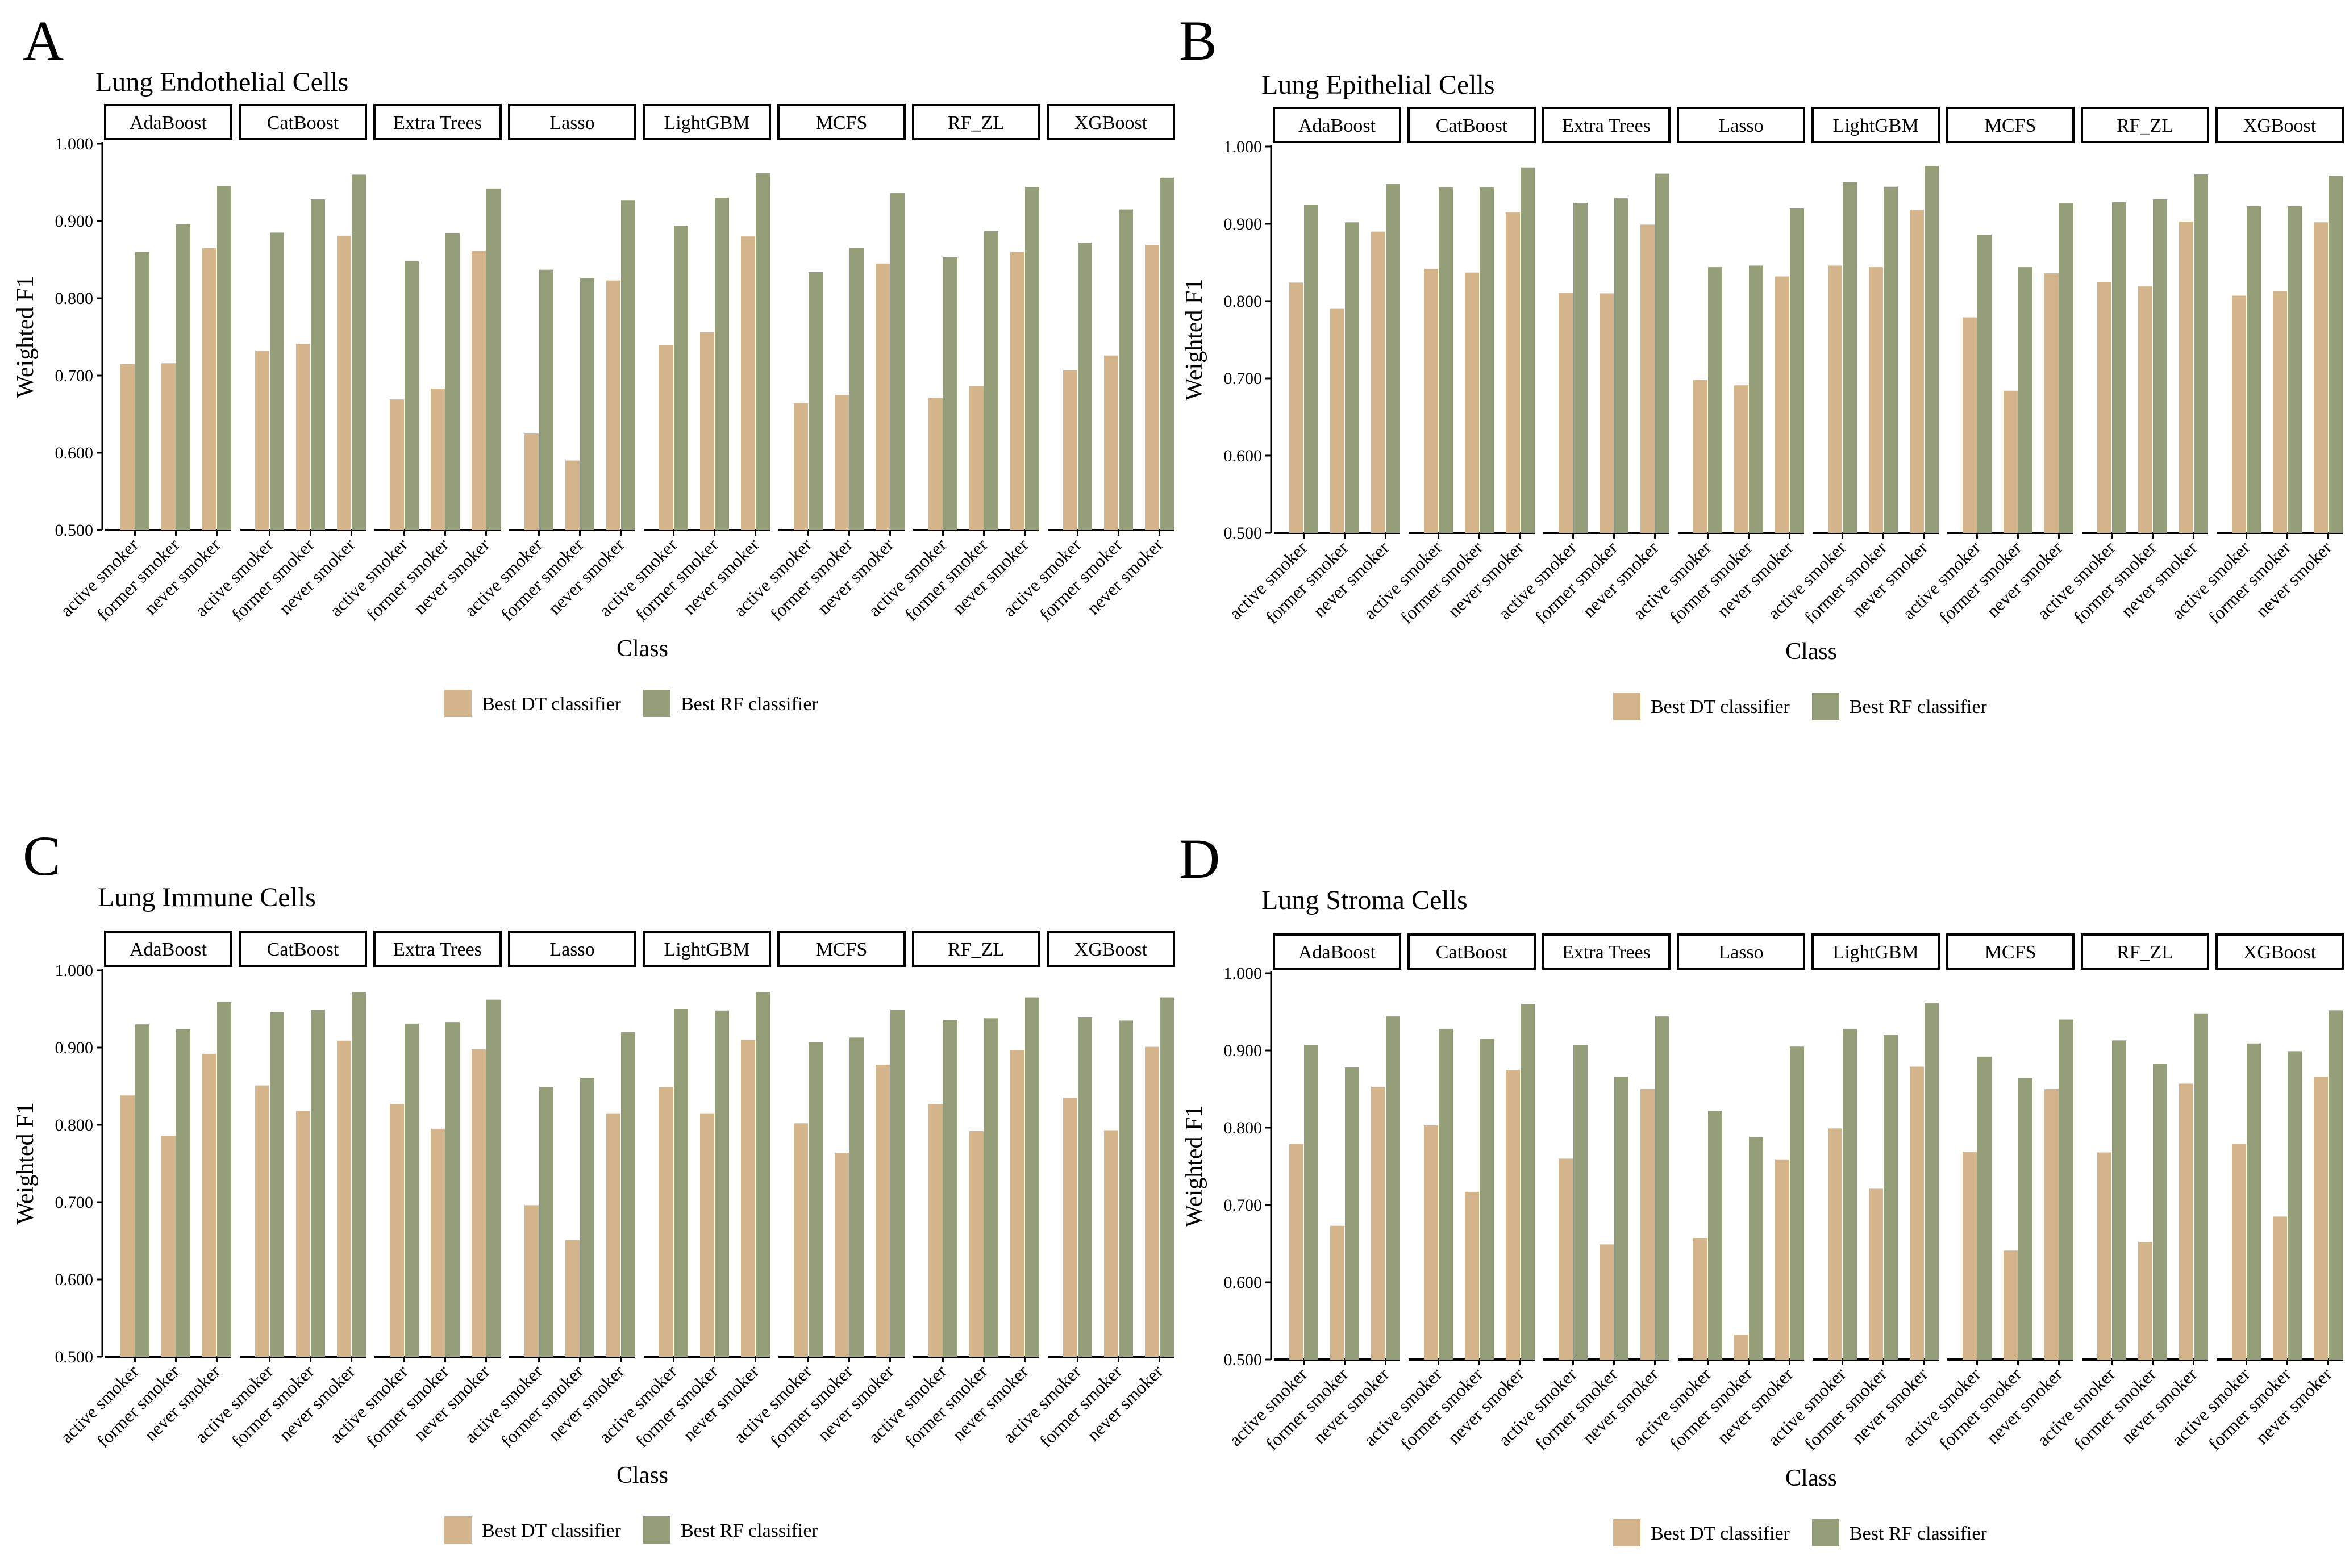  Describe the element at coordinates (74, 375) in the screenshot. I see `y-tick-label: 0.700` at that location.